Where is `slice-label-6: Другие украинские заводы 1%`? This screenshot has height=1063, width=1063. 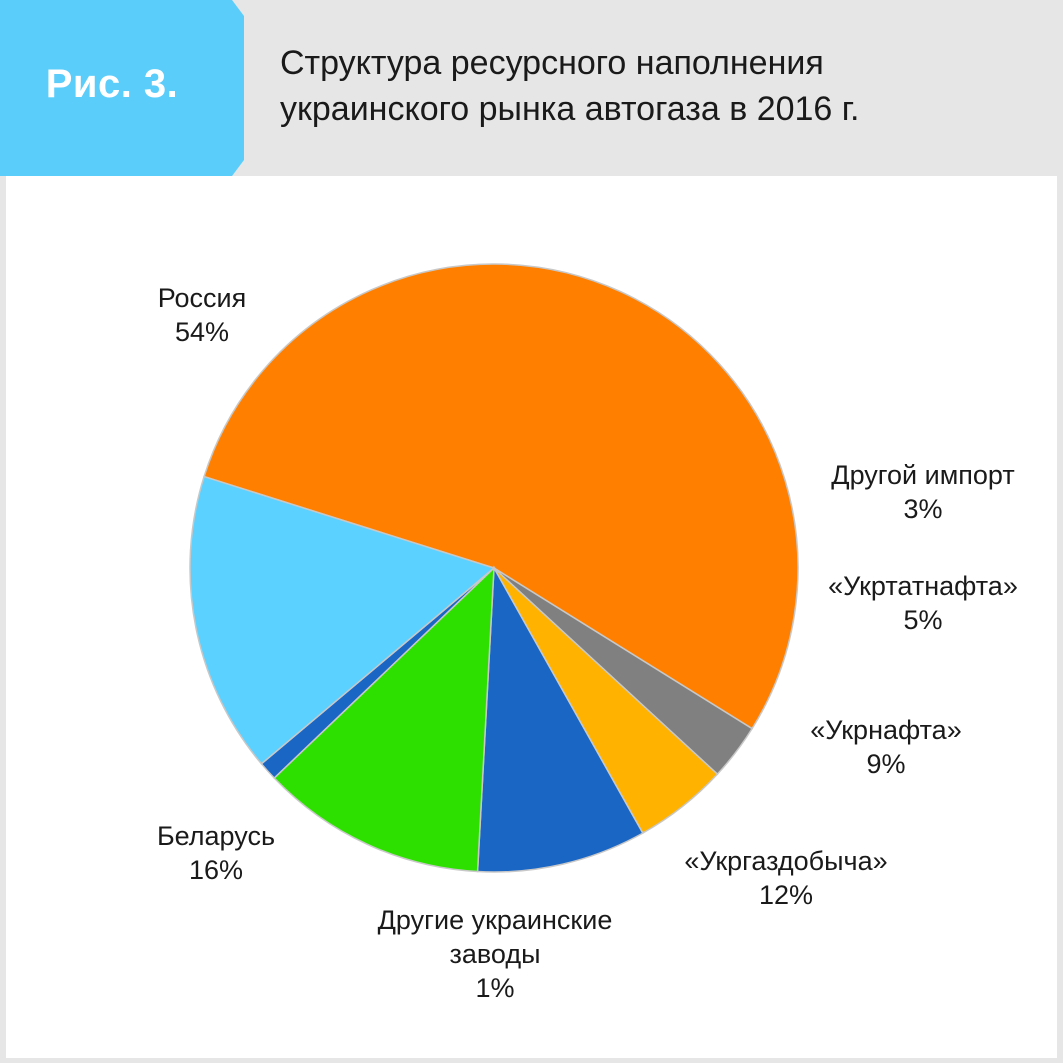
slice-label-6: Другие украинские заводы 1% is located at coordinates (495, 954).